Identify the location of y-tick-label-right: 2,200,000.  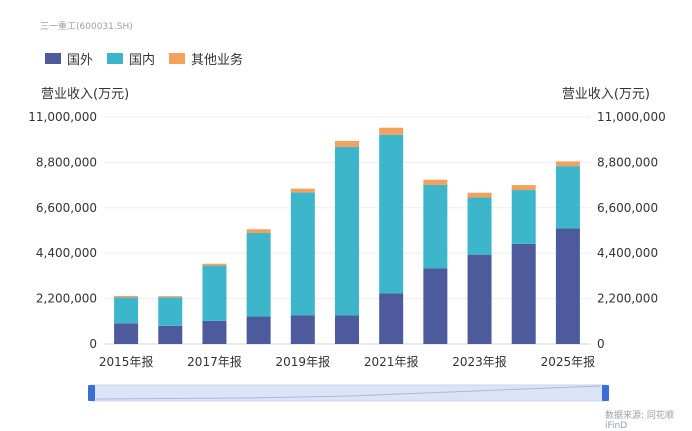
(627, 299).